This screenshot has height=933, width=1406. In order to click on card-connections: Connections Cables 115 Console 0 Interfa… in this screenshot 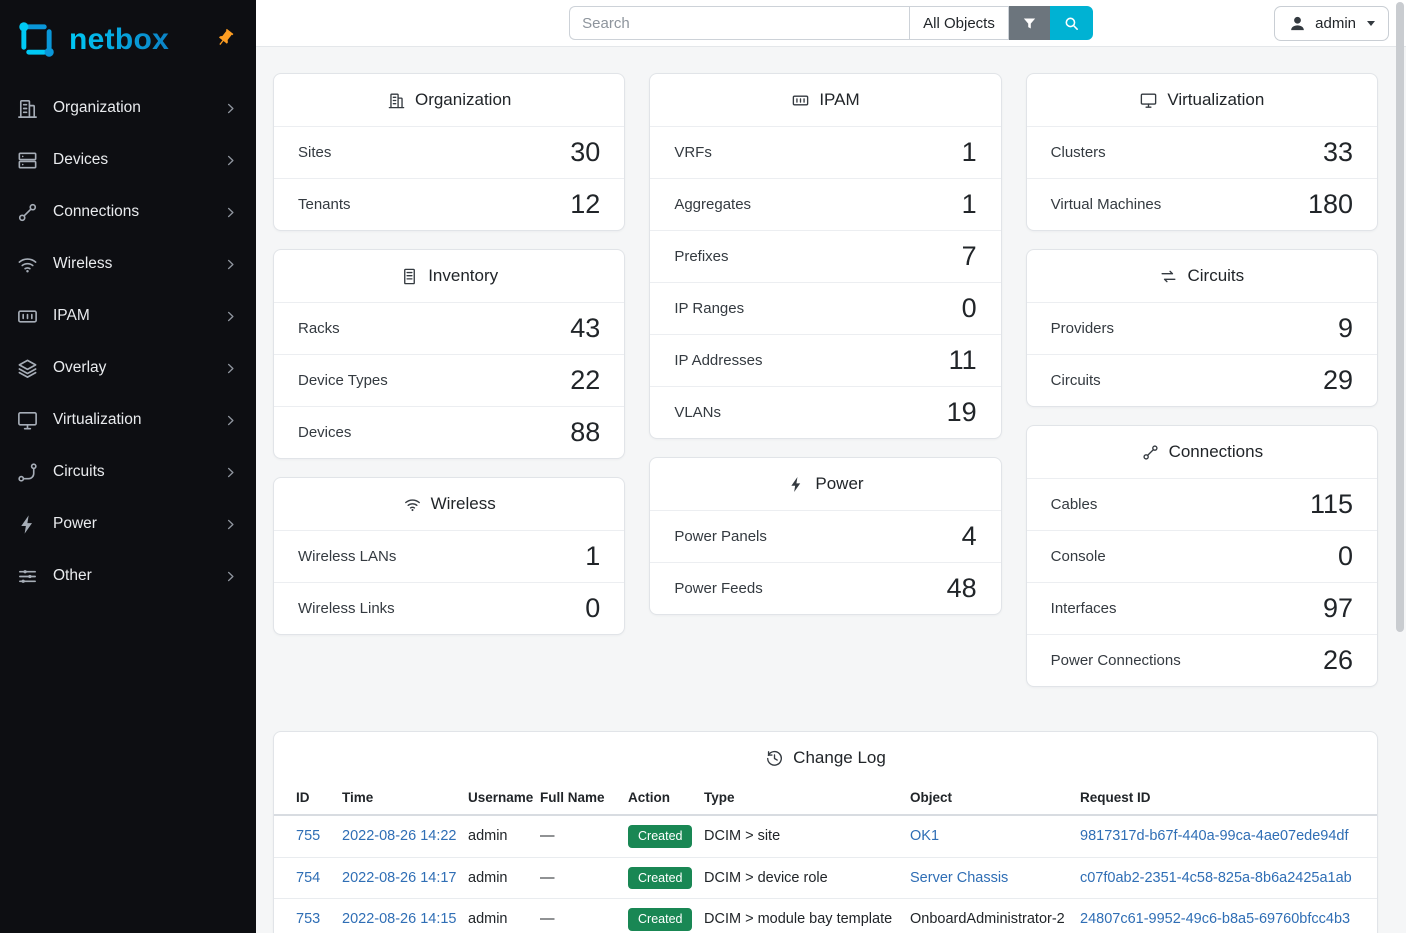, I will do `click(1201, 556)`.